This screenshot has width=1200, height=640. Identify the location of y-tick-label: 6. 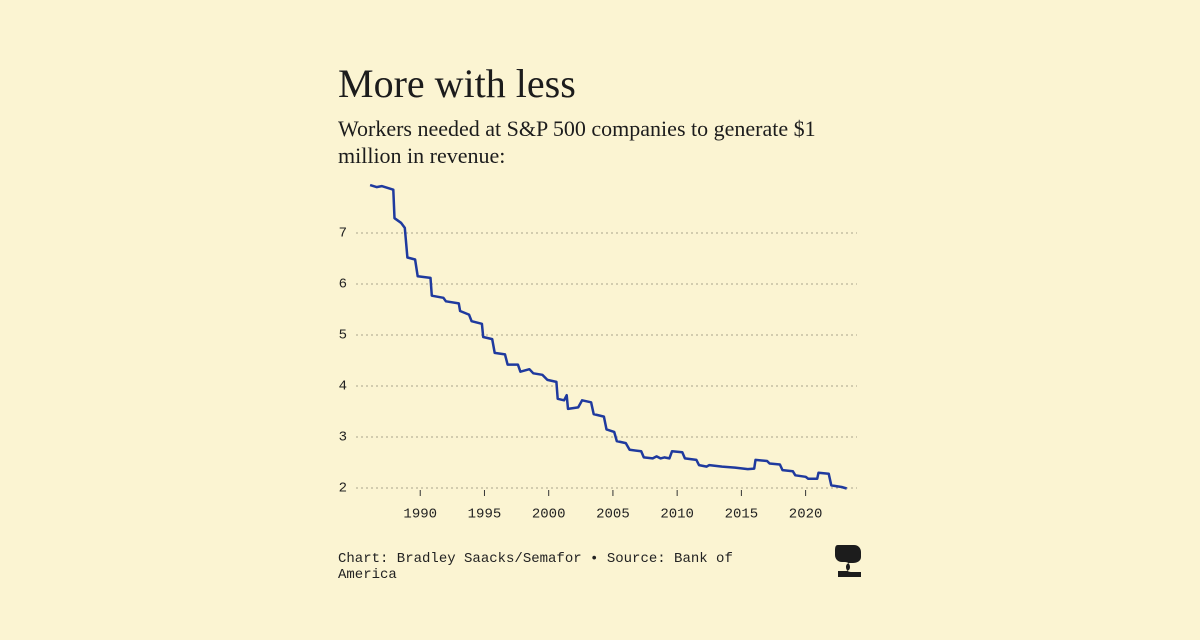
(343, 285).